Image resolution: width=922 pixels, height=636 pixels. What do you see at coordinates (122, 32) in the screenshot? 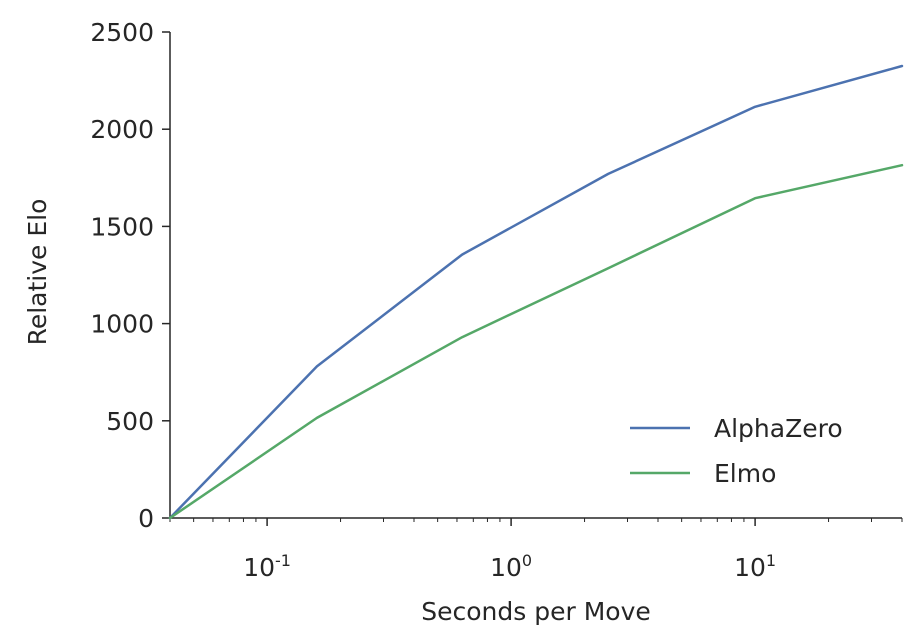
I see `y-tick-label: 2500` at bounding box center [122, 32].